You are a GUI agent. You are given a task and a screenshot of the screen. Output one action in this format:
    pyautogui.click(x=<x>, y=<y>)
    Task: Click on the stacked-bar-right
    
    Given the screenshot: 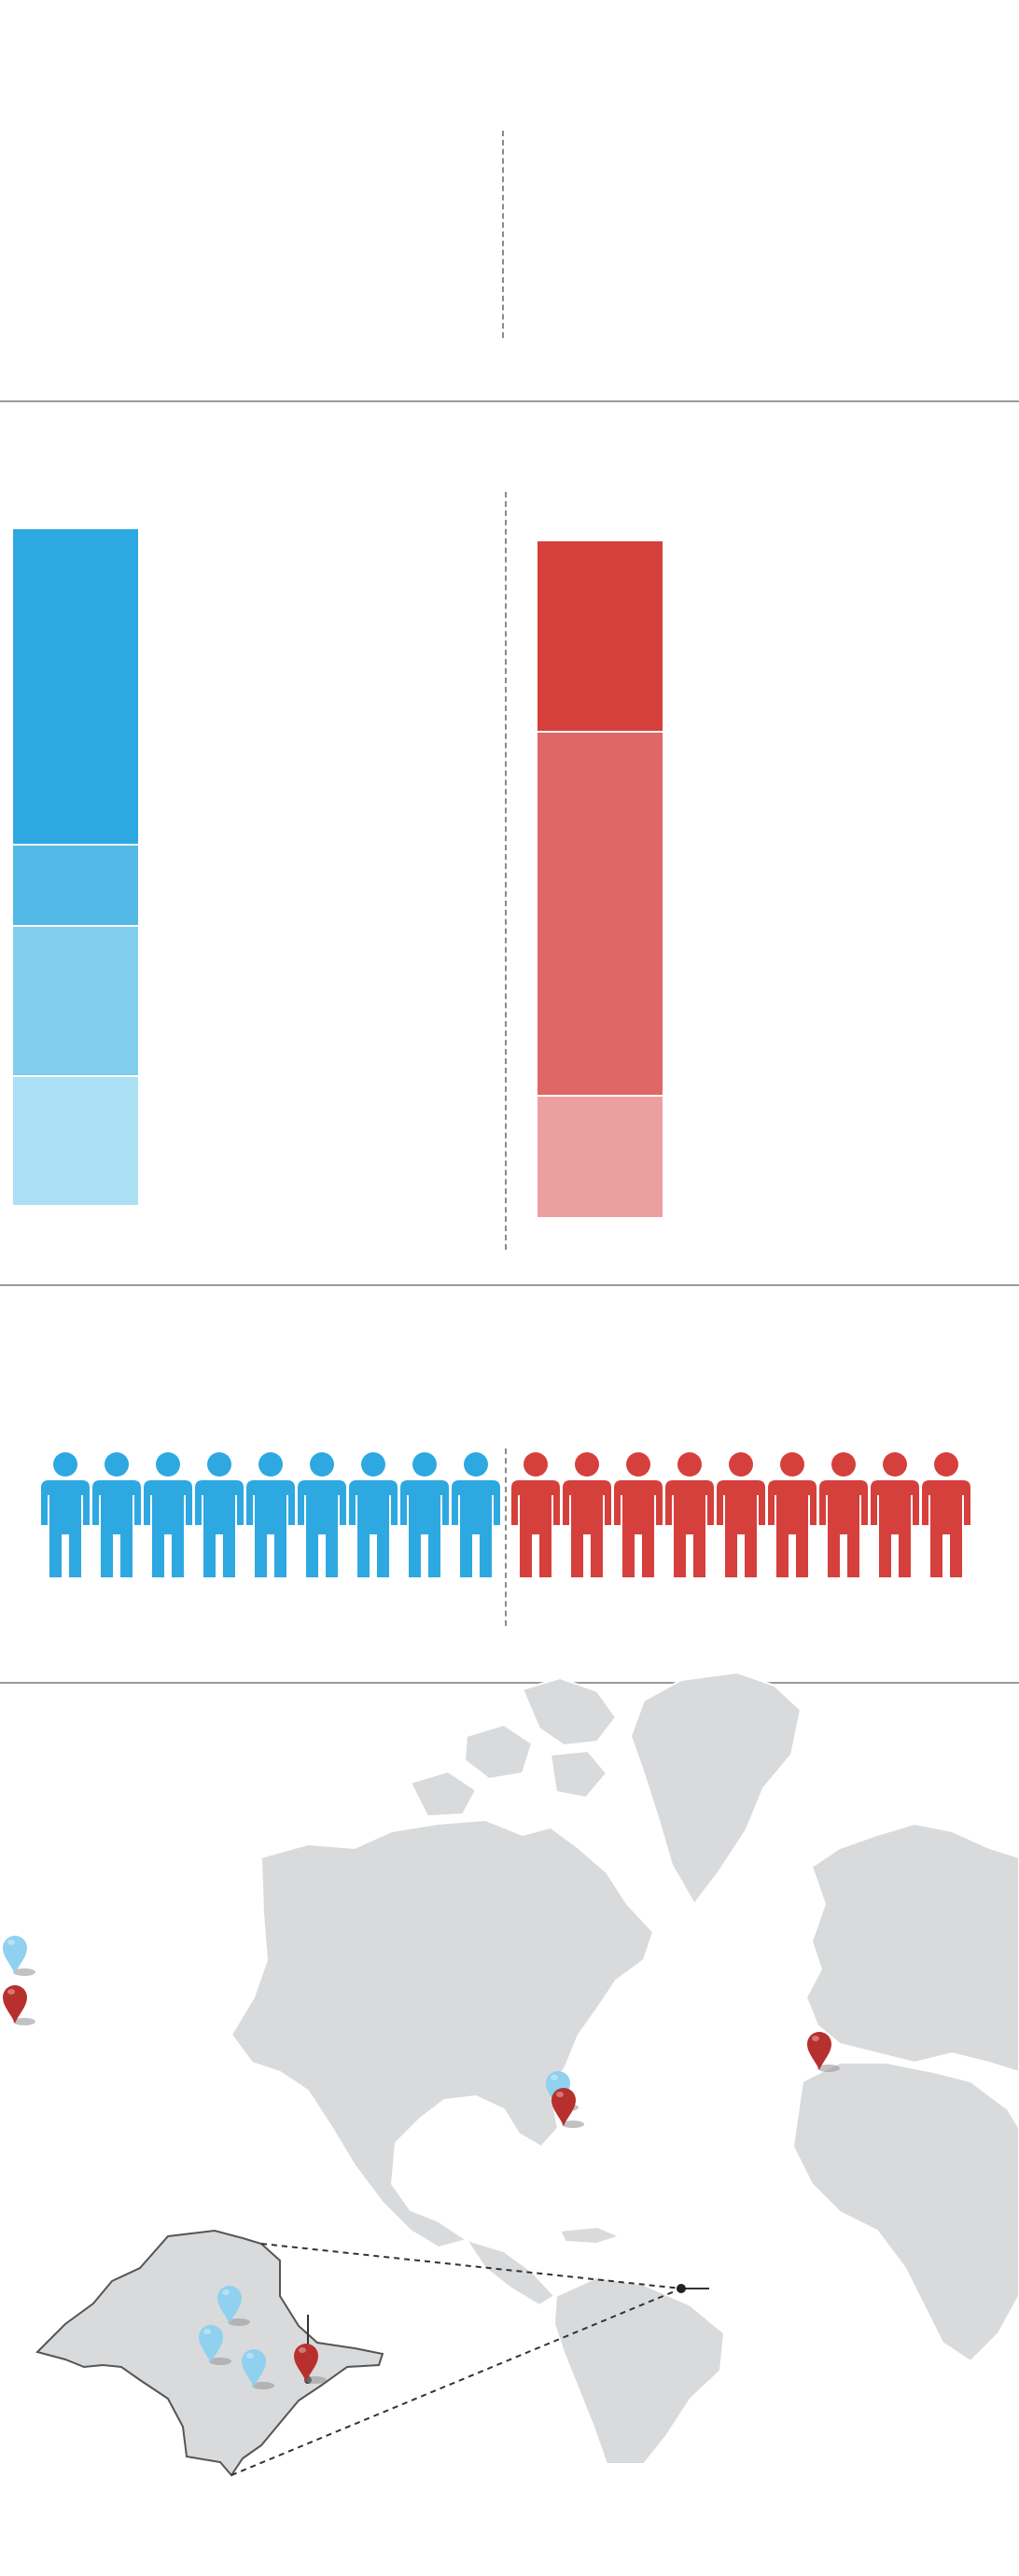 What is the action you would take?
    pyautogui.click(x=600, y=879)
    